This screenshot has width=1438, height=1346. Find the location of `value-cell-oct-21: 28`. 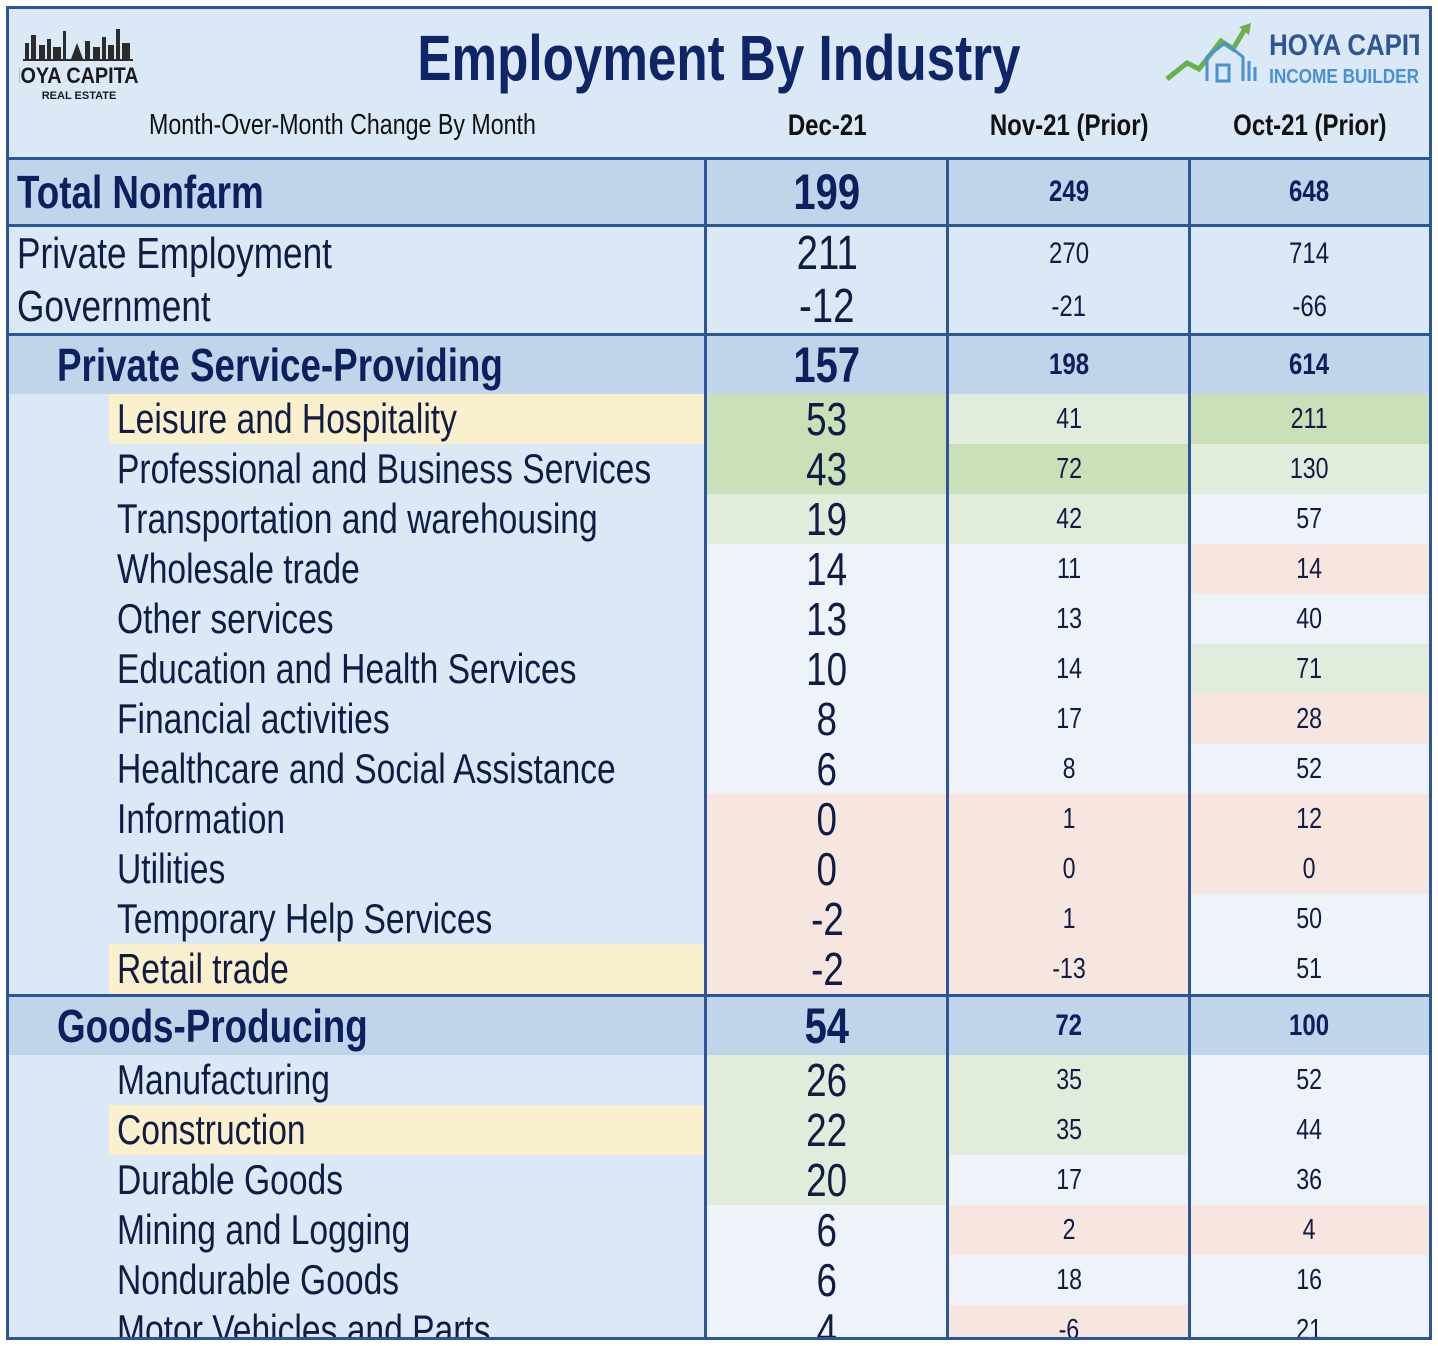

value-cell-oct-21: 28 is located at coordinates (1309, 719).